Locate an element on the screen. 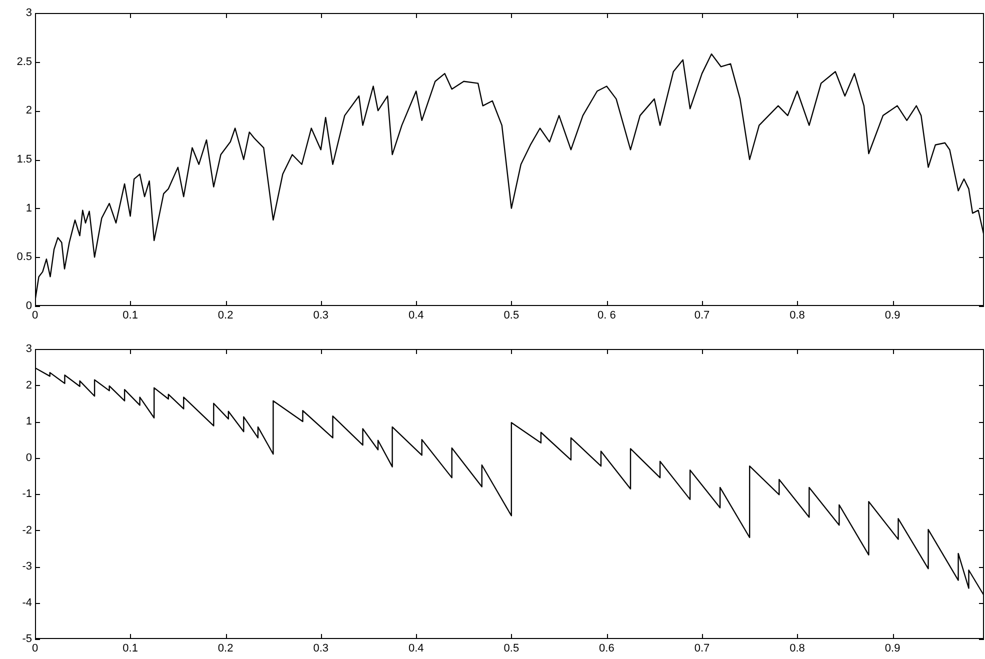  x-tick-label: 0. 6 is located at coordinates (607, 316).